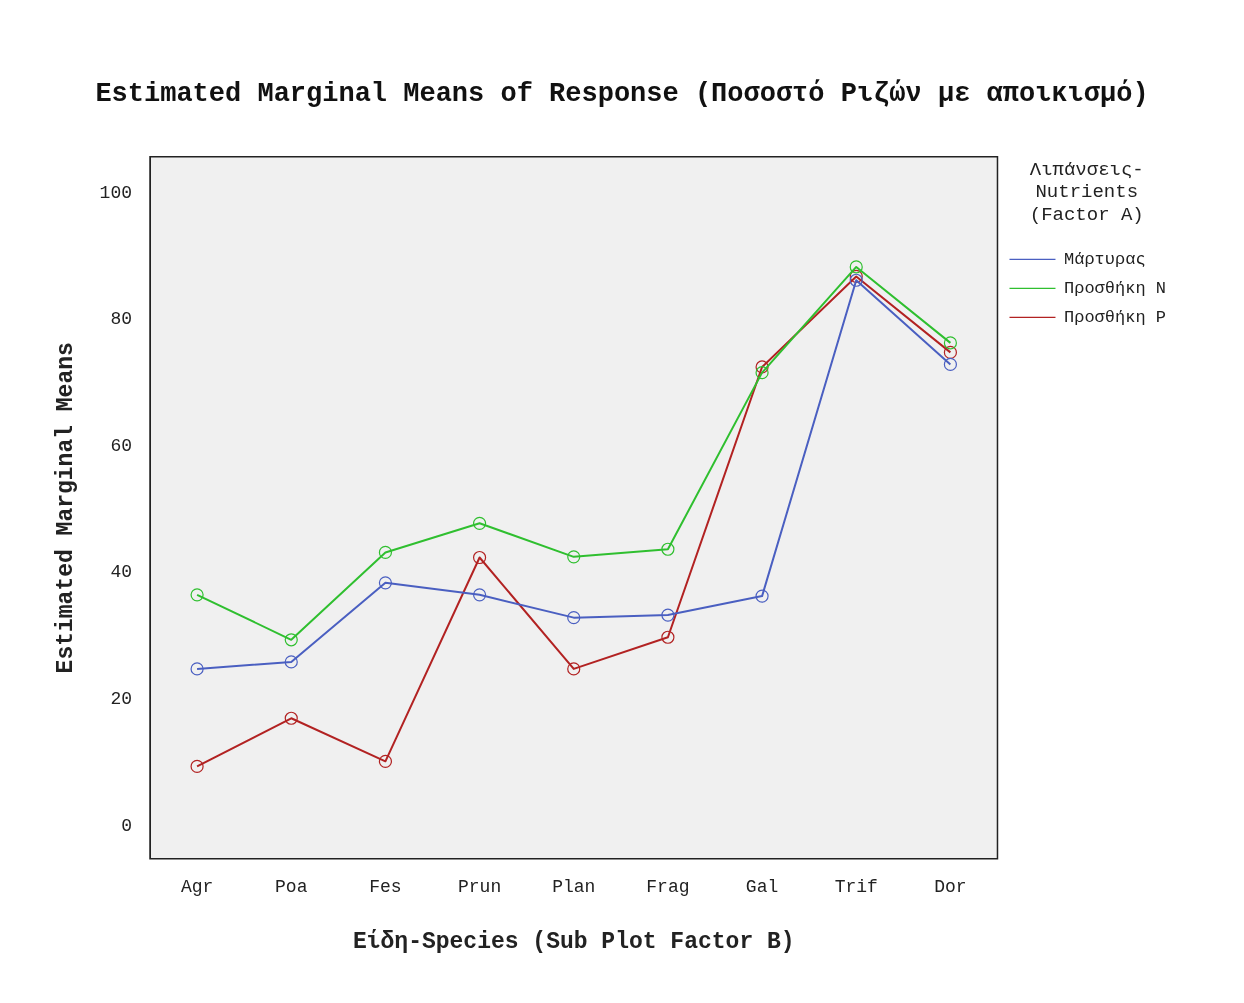 The height and width of the screenshot is (1003, 1244). Describe the element at coordinates (950, 887) in the screenshot. I see `x-tick-label: Dor` at that location.